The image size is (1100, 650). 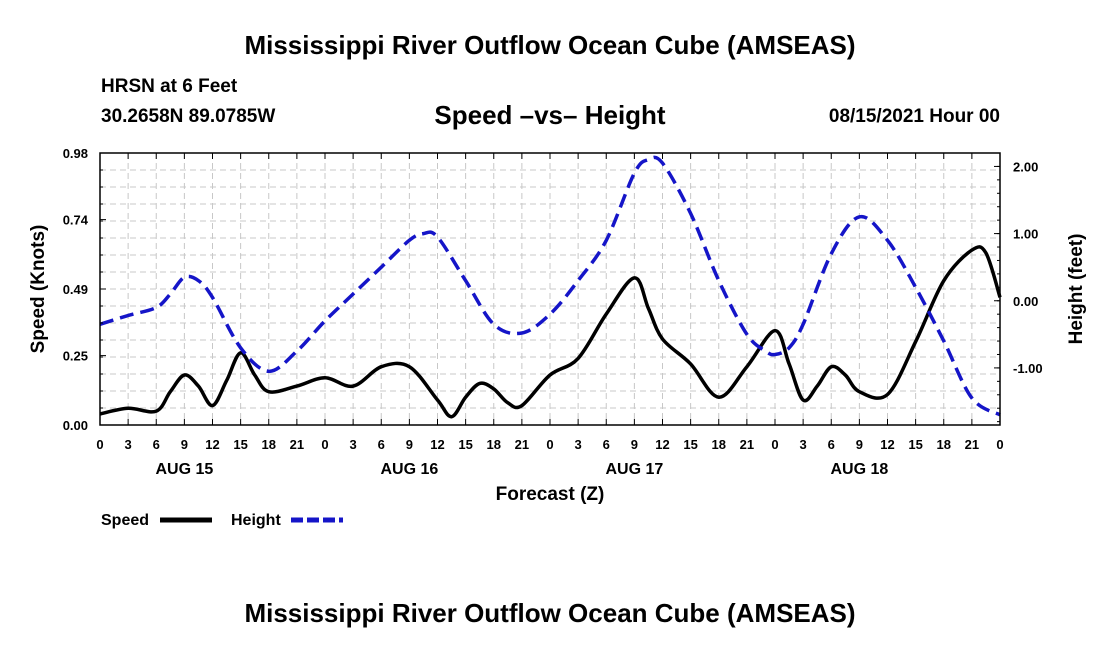 What do you see at coordinates (634, 469) in the screenshot?
I see `x-date-label: AUG 17` at bounding box center [634, 469].